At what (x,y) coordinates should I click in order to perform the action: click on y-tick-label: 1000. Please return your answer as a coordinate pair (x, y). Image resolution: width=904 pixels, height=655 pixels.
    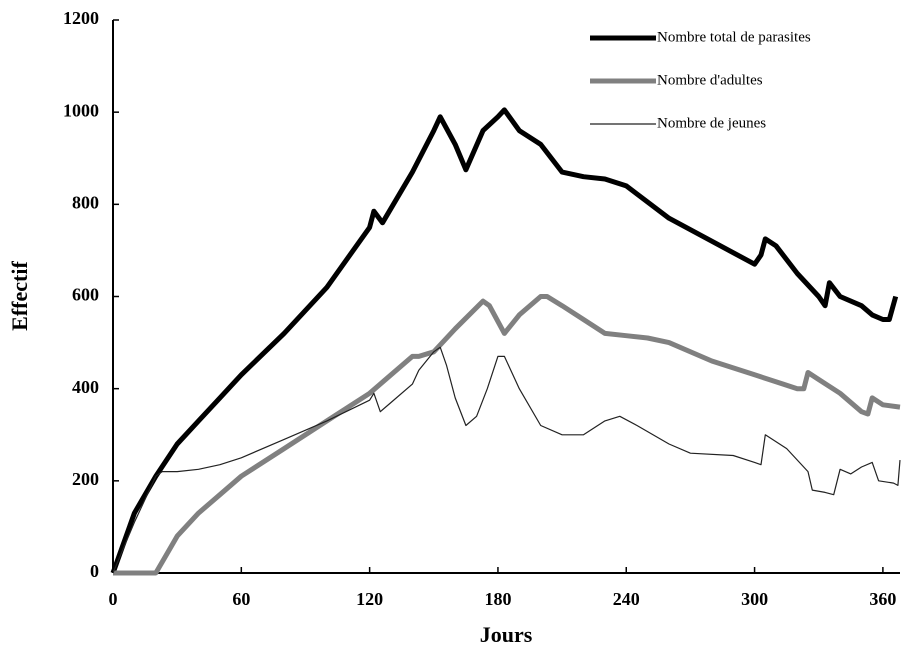
    Looking at the image, I should click on (81, 110).